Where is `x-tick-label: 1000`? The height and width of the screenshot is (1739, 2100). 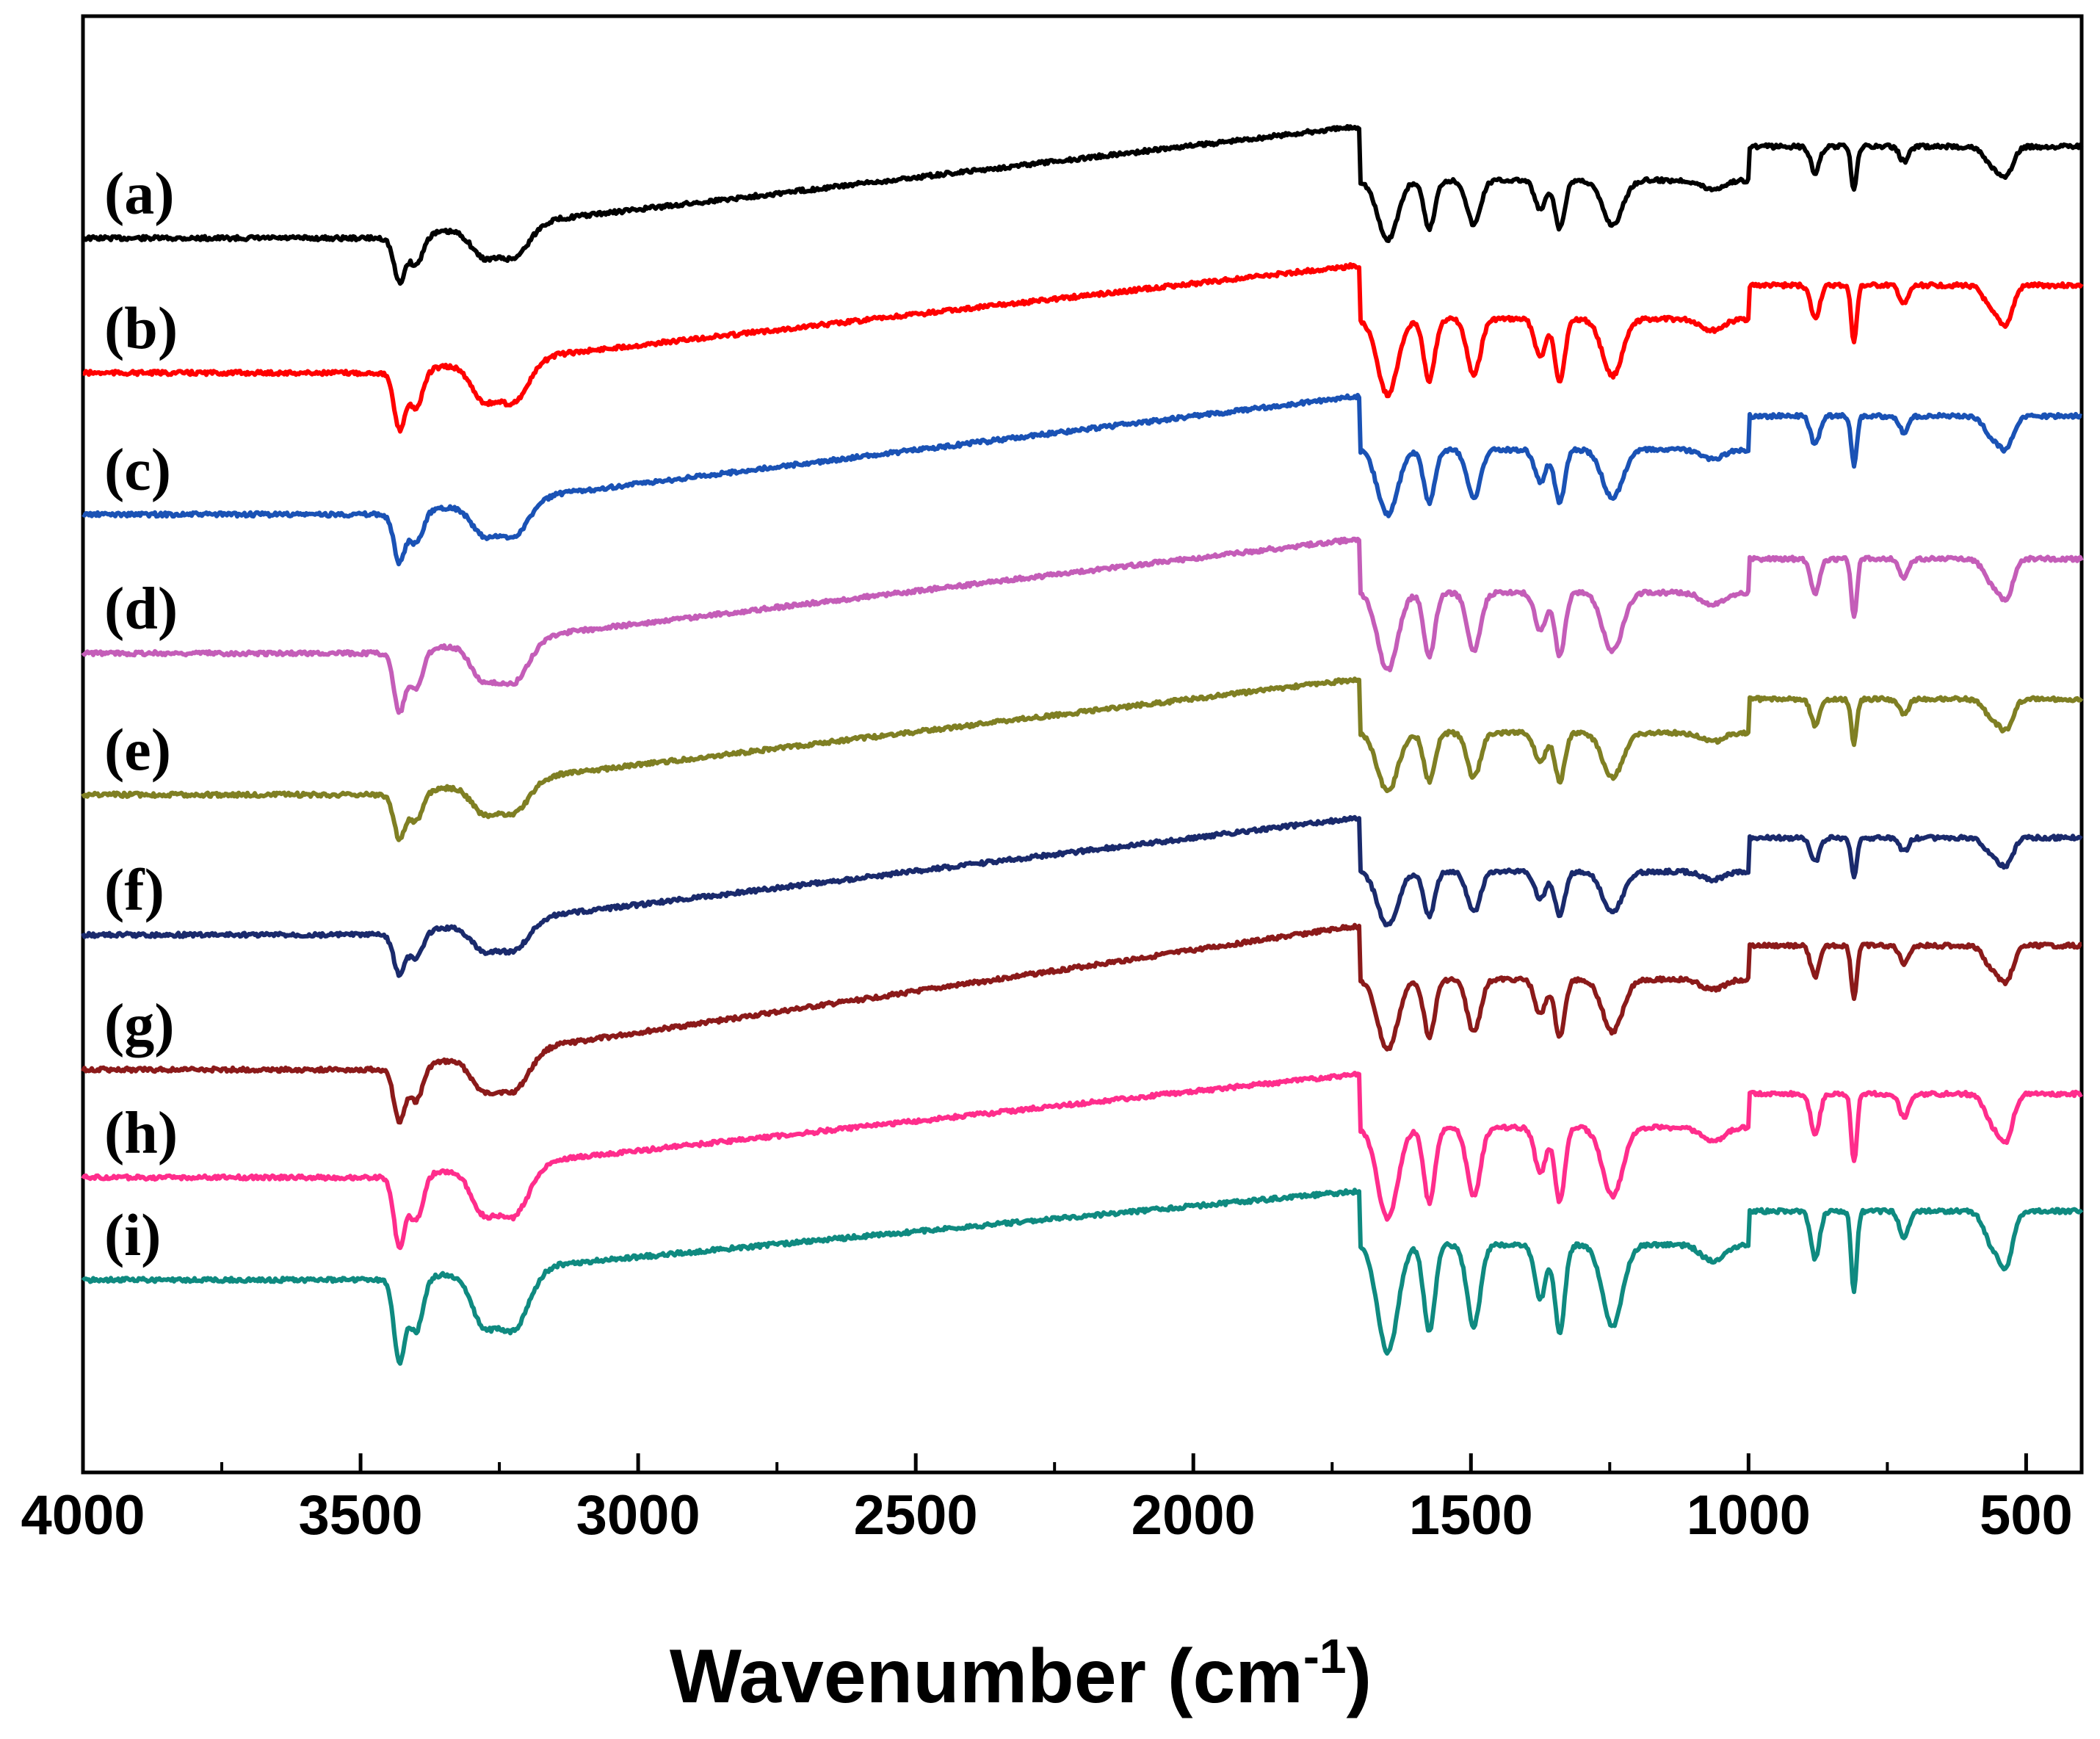
x-tick-label: 1000 is located at coordinates (1749, 1515).